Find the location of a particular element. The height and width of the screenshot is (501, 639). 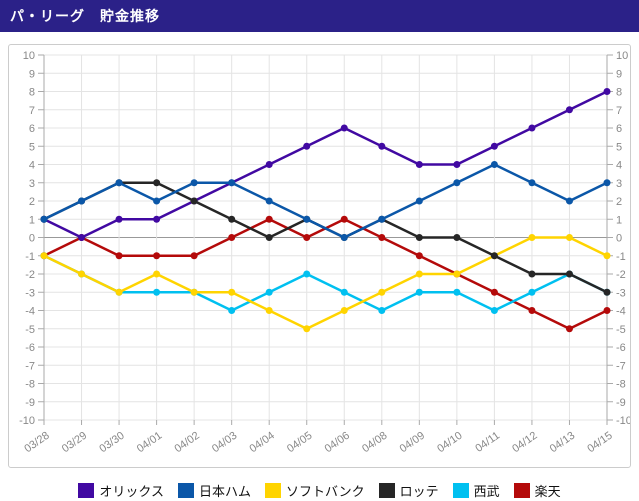

y-axis-label-right: 2 is located at coordinates (619, 202).